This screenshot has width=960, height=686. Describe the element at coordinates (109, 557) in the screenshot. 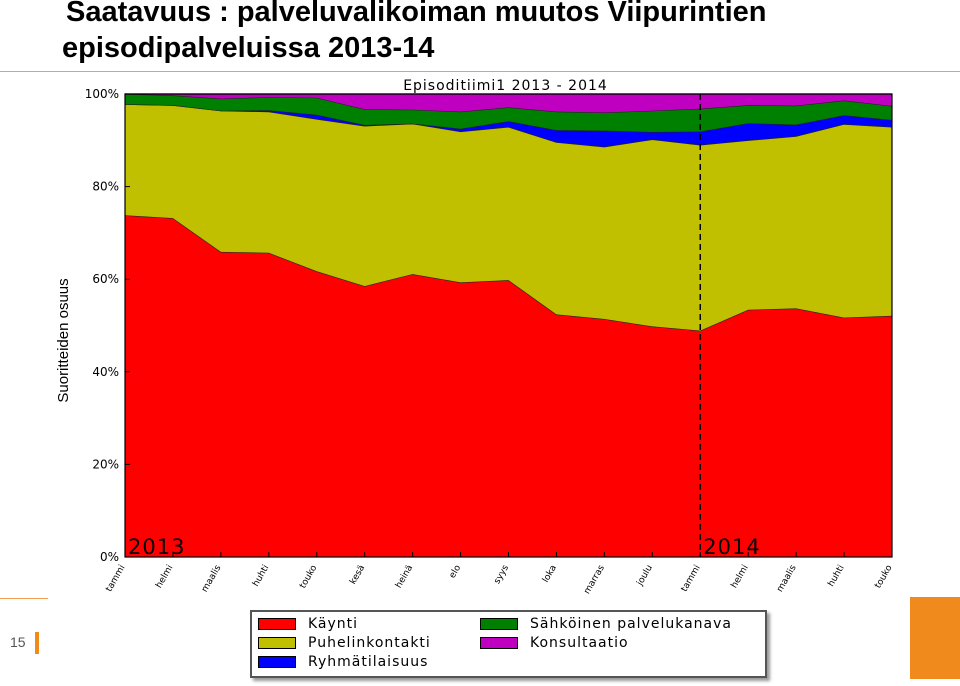

I see `y-tick-label: 0%` at that location.